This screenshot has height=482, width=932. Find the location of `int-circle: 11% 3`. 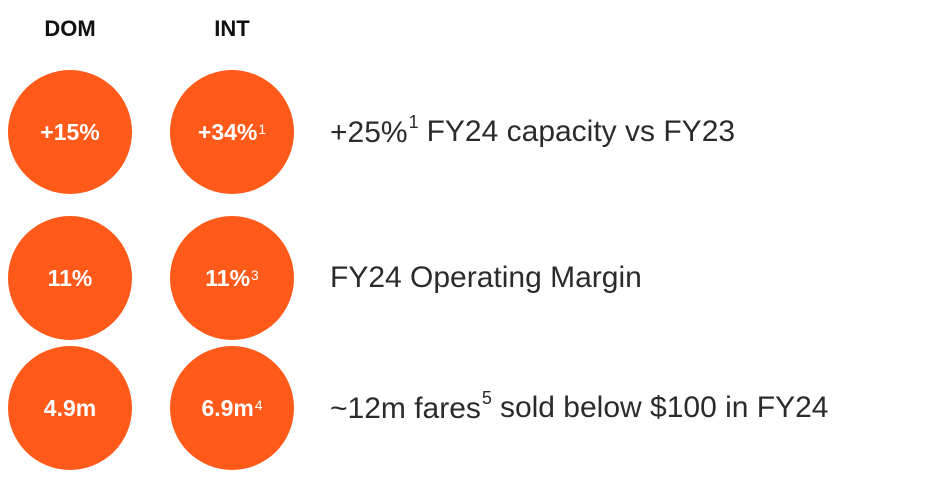

int-circle: 11% 3 is located at coordinates (232, 278).